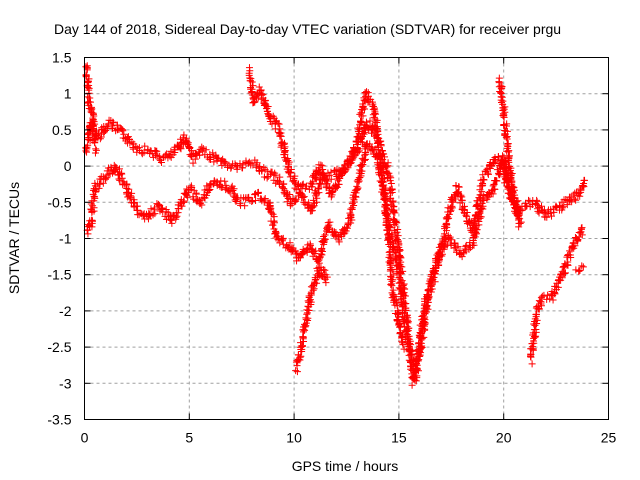  What do you see at coordinates (68, 94) in the screenshot?
I see `y-tick-label: 1` at bounding box center [68, 94].